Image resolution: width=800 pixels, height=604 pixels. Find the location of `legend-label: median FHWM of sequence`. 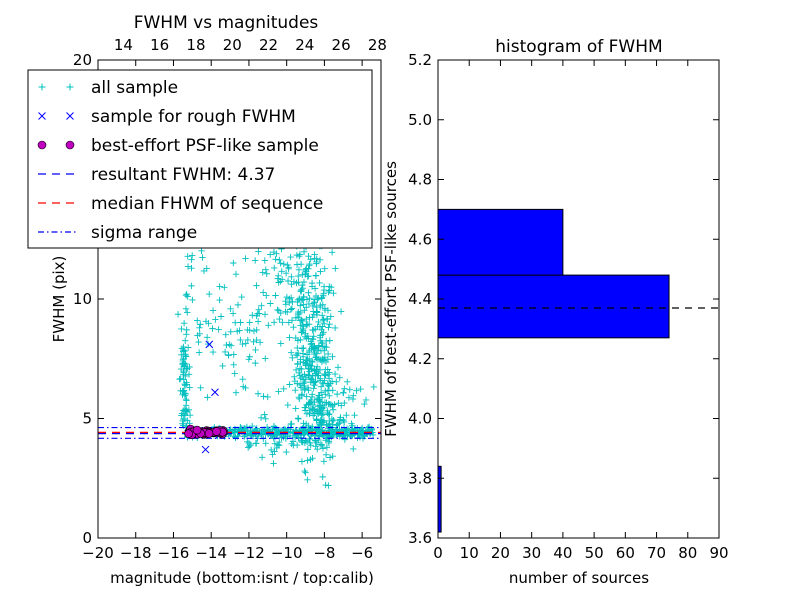

legend-label: median FHWM of sequence is located at coordinates (207, 204).